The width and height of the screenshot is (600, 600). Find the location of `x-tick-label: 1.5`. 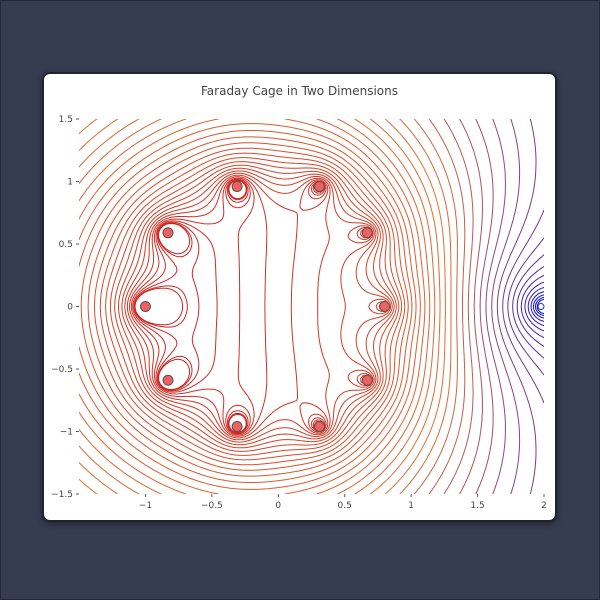

x-tick-label: 1.5 is located at coordinates (477, 506).